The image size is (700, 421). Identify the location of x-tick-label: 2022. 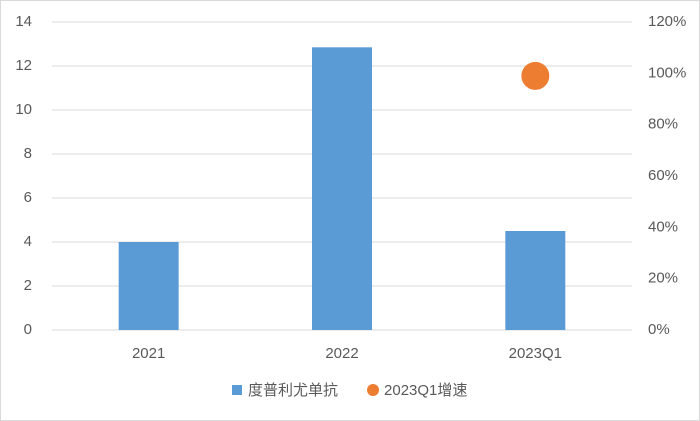
(341, 353).